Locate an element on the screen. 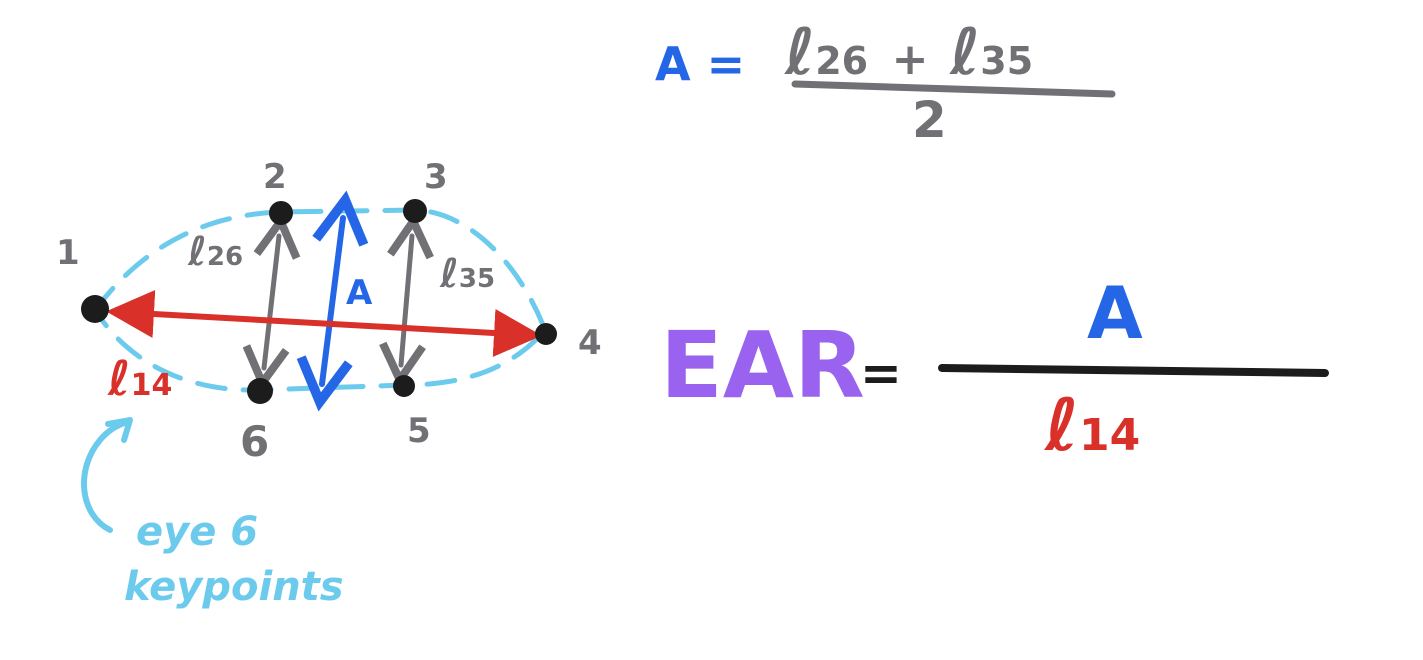 This screenshot has height=660, width=1423. keypoint-label-5: 5 is located at coordinates (419, 431).